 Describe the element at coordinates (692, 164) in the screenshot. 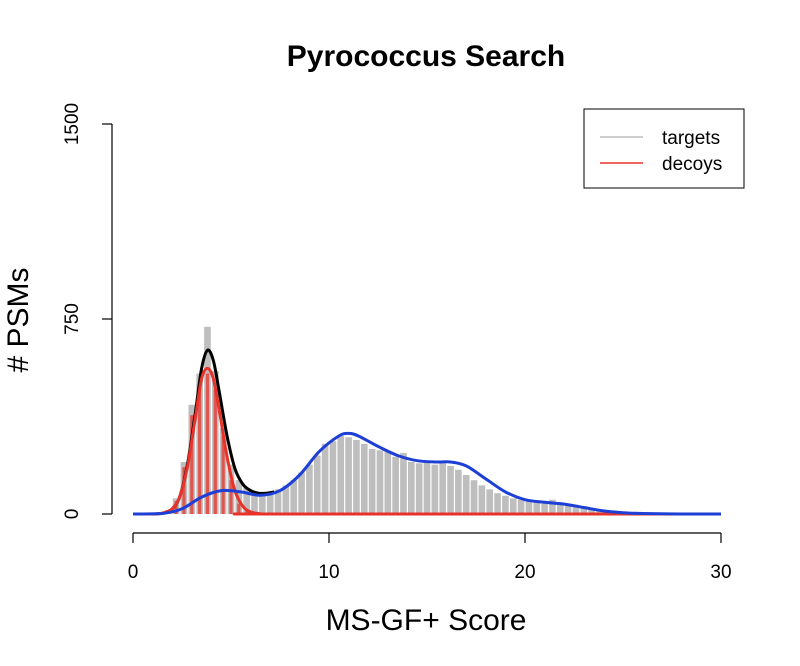

I see `legend-decoys-label: decoys` at that location.